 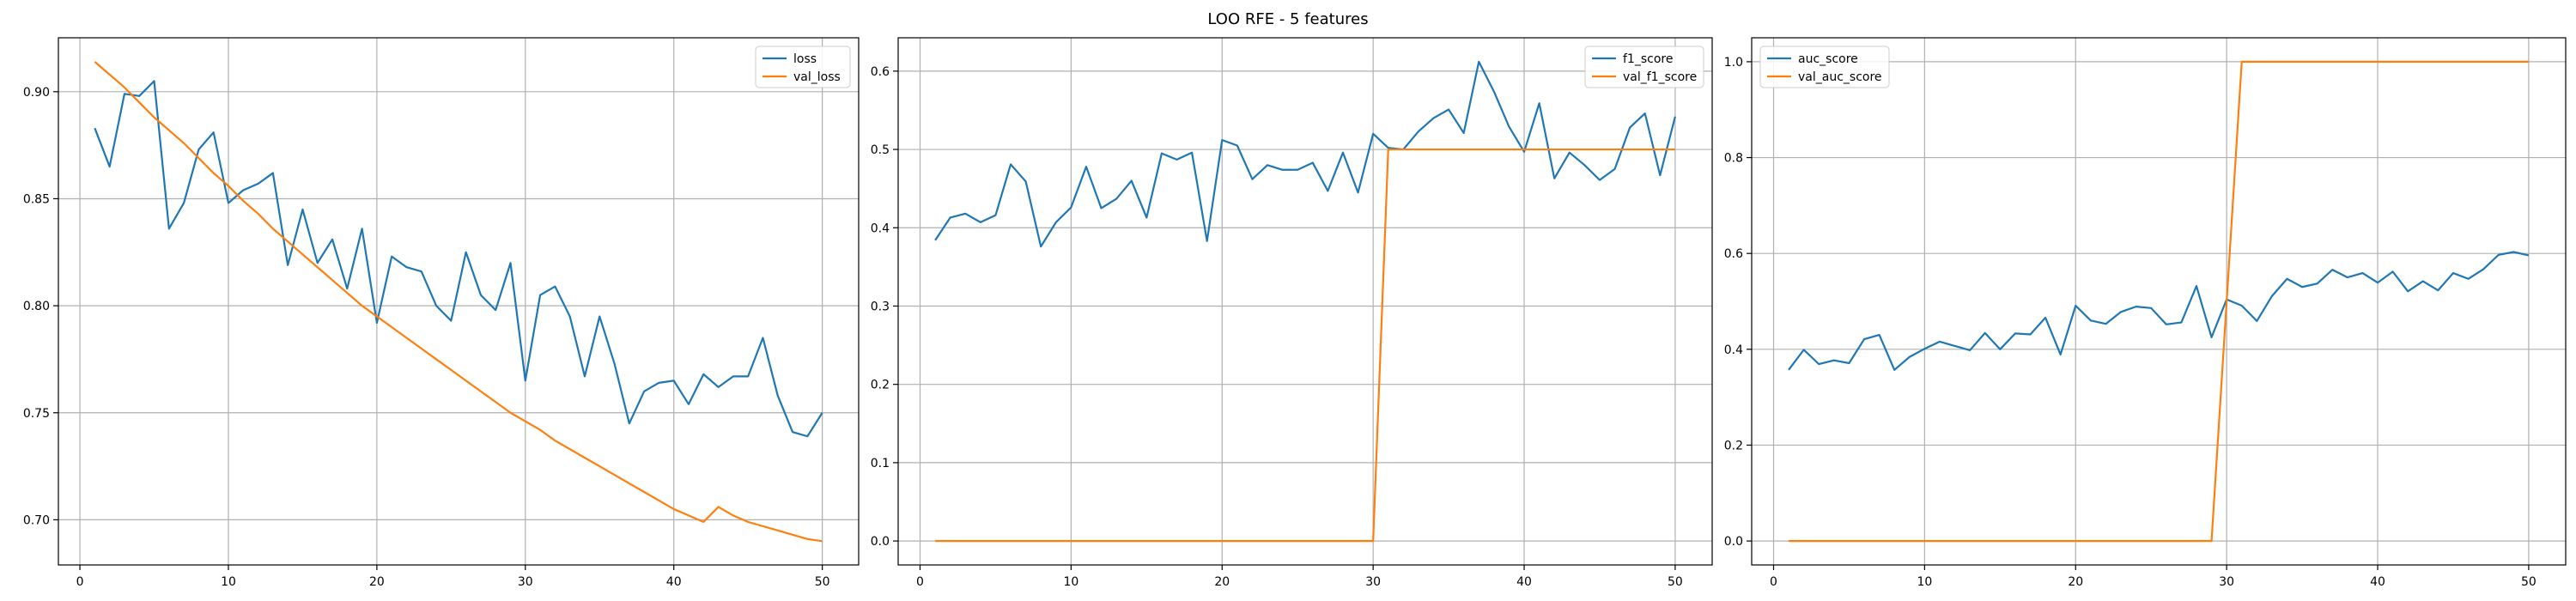 I want to click on y-tick-label: 0.75, so click(x=36, y=414).